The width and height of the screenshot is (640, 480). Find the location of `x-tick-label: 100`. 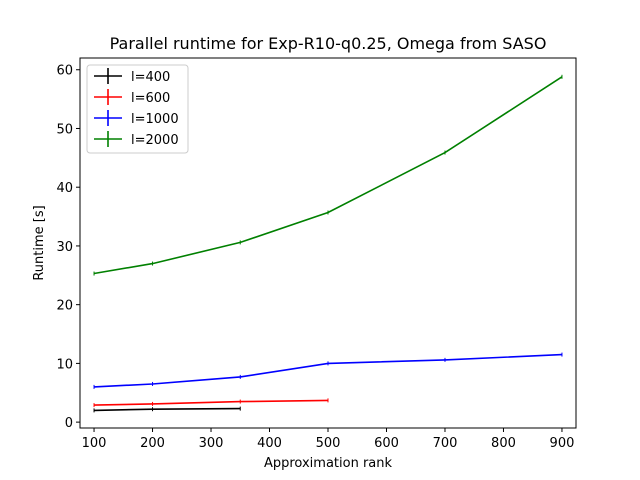

x-tick-label: 100 is located at coordinates (94, 443).